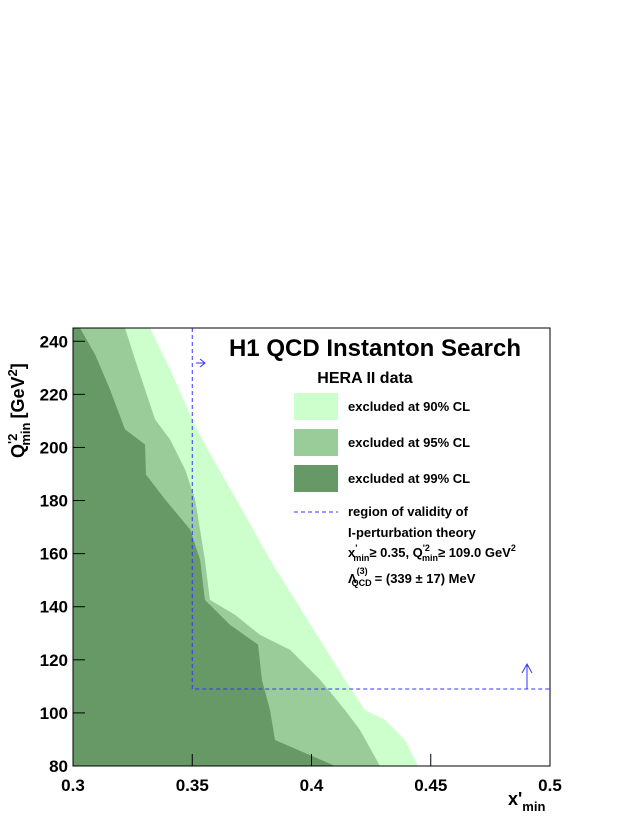 The image size is (643, 832). What do you see at coordinates (513, 548) in the screenshot?
I see `note-part: 2` at bounding box center [513, 548].